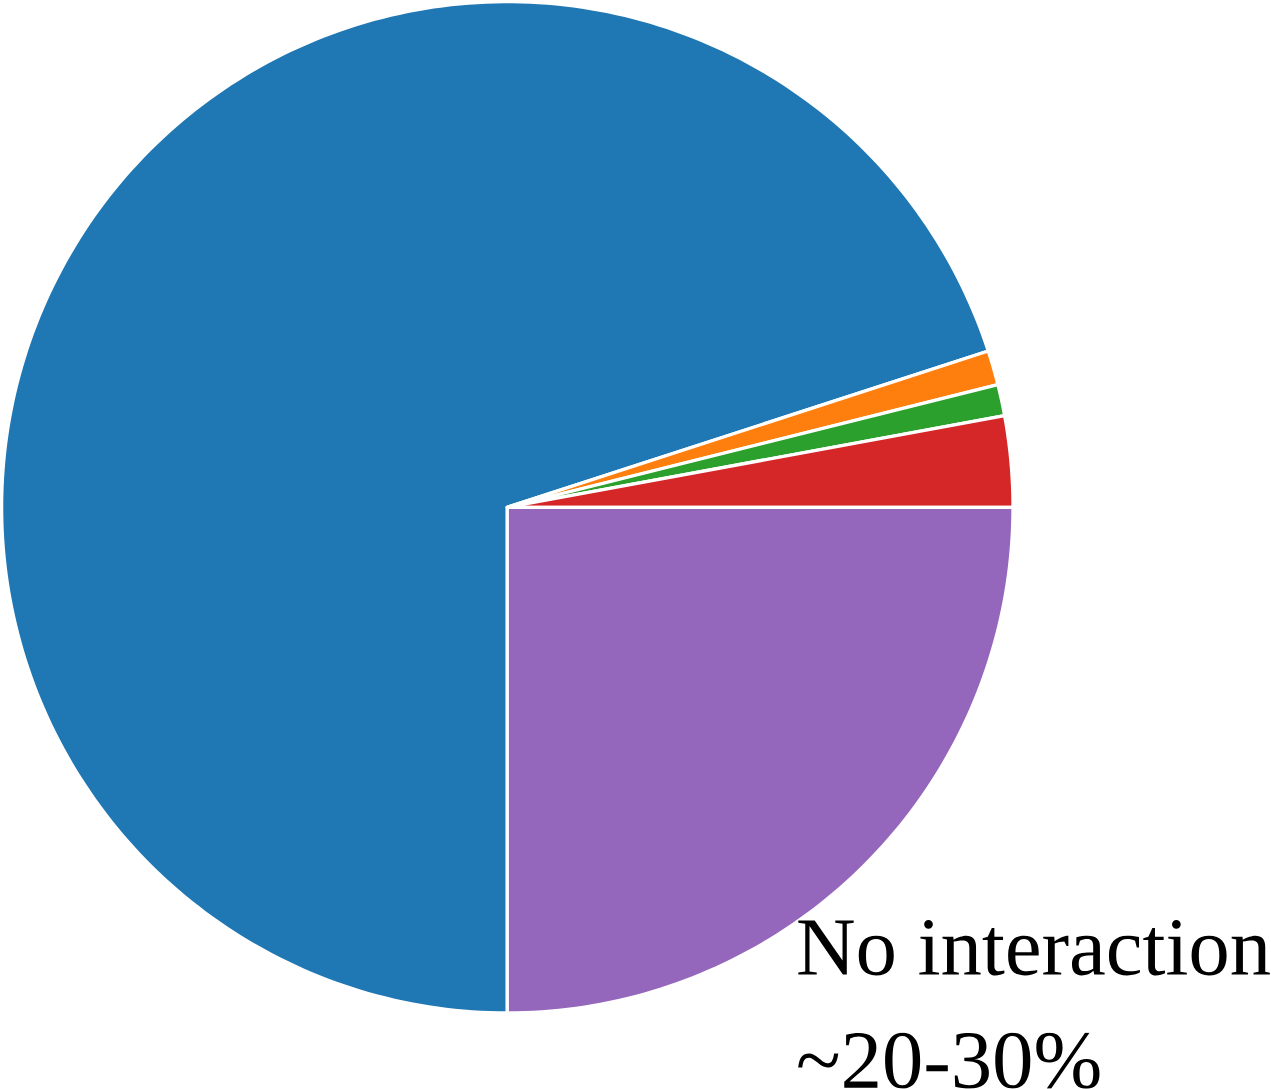  Describe the element at coordinates (1034, 948) in the screenshot. I see `slice-label: No interaction` at that location.